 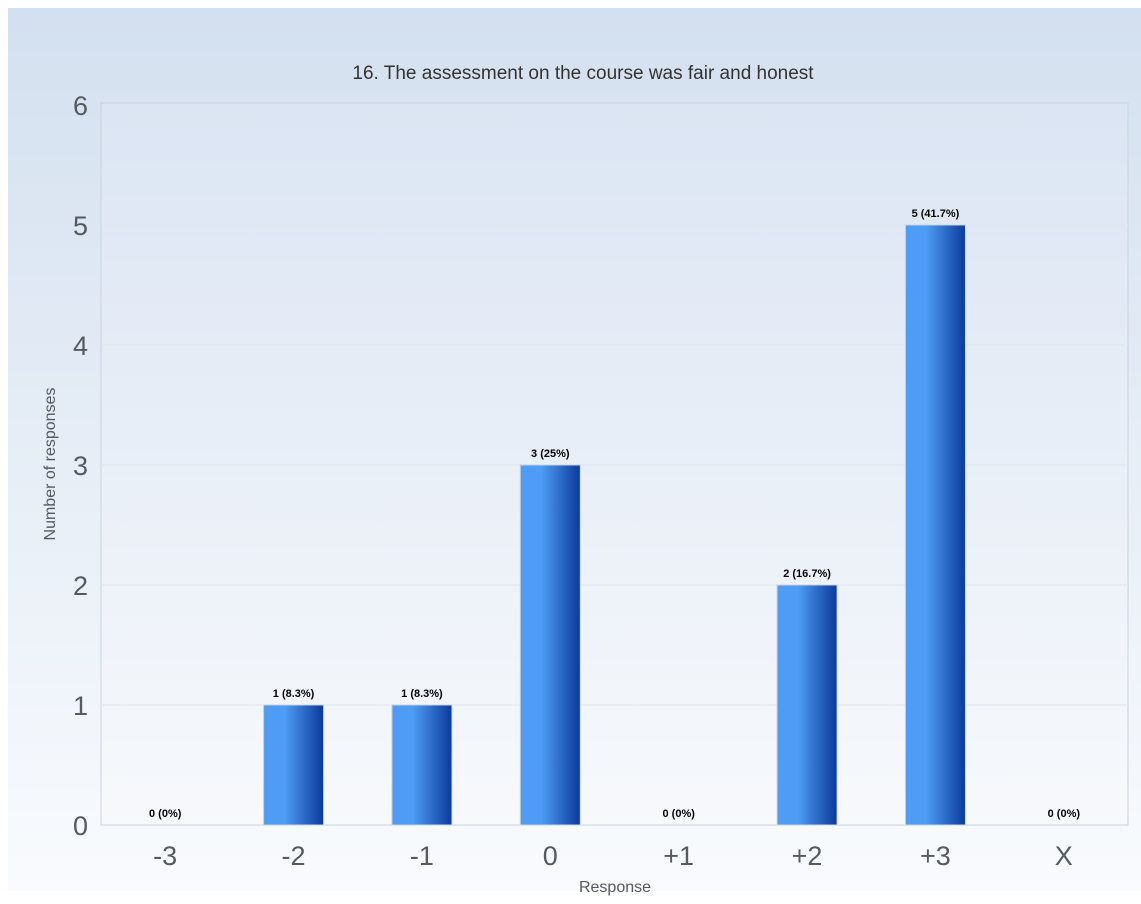 What do you see at coordinates (50, 464) in the screenshot?
I see `y-axis-label: Number of responses` at bounding box center [50, 464].